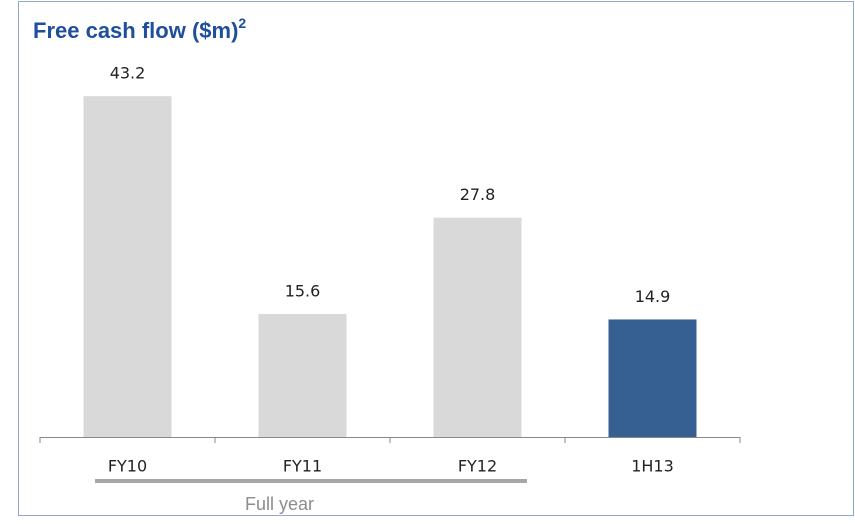  I want to click on x-tick-label: 1H13, so click(652, 466).